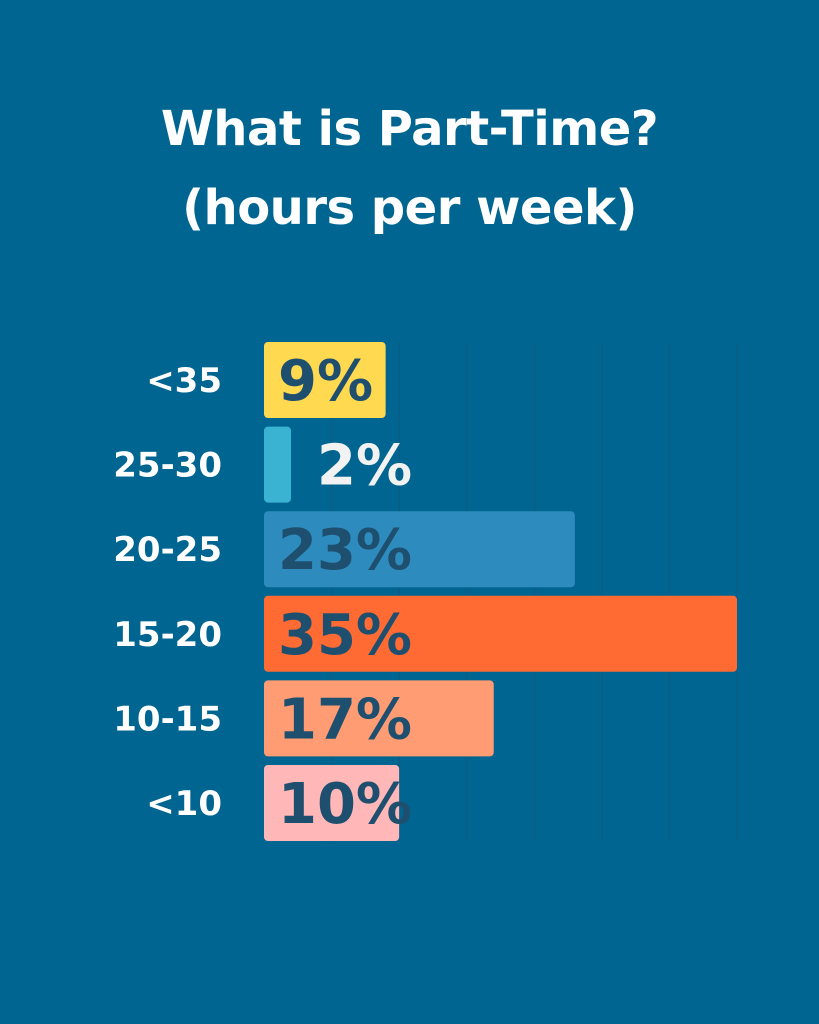 This screenshot has width=819, height=1024. Describe the element at coordinates (184, 381) in the screenshot. I see `category-label: <35` at that location.